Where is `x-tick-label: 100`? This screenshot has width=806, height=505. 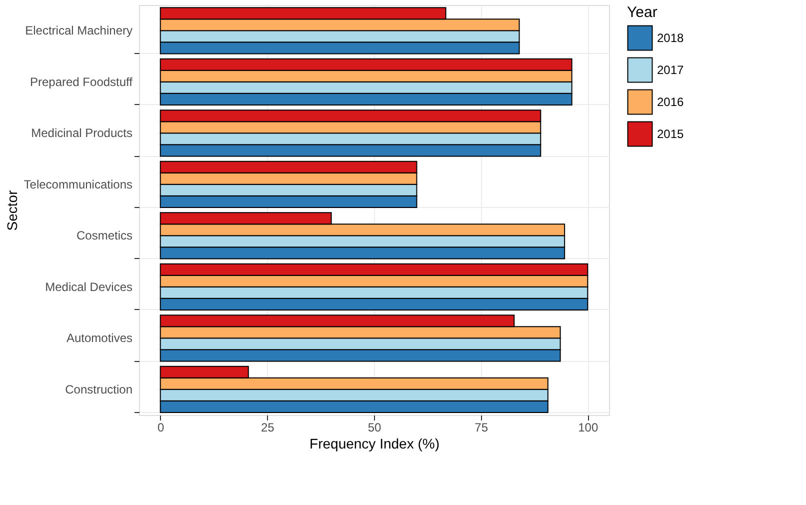
x-tick-label: 100 is located at coordinates (588, 427).